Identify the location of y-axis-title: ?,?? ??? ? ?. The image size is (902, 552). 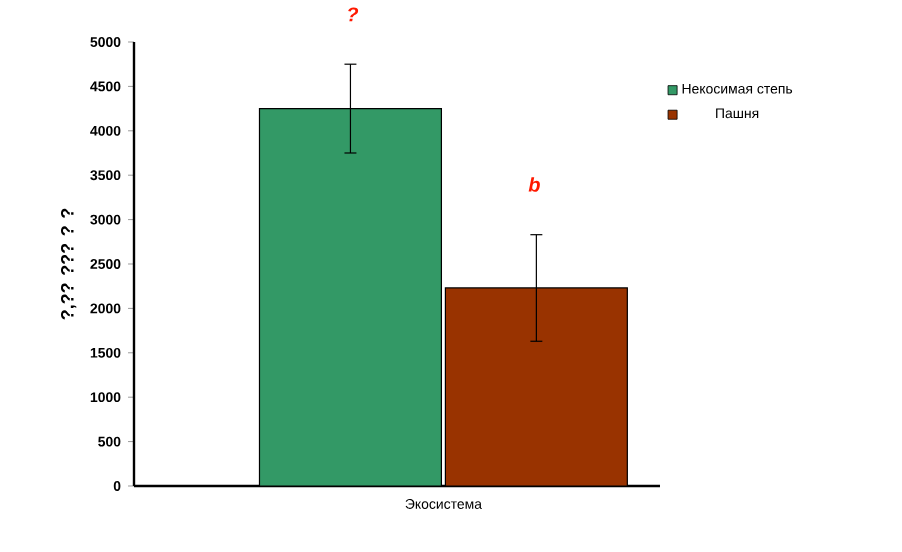
(68, 264).